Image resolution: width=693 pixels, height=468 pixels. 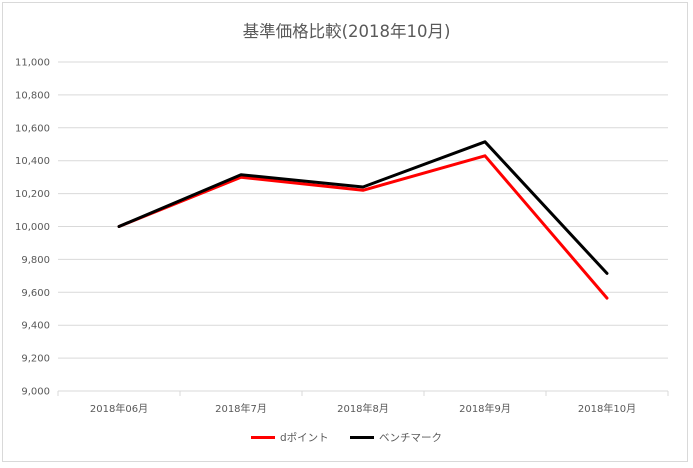 I want to click on y-tick-label: 10,200, so click(x=32, y=194).